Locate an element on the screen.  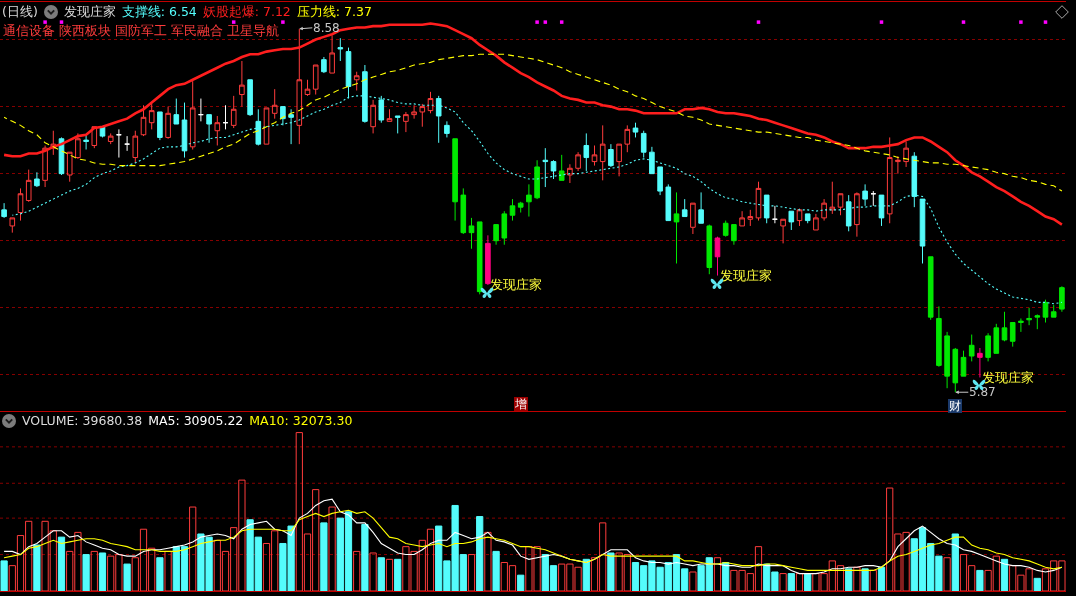
text: MA5: 30905.22 is located at coordinates (196, 421).